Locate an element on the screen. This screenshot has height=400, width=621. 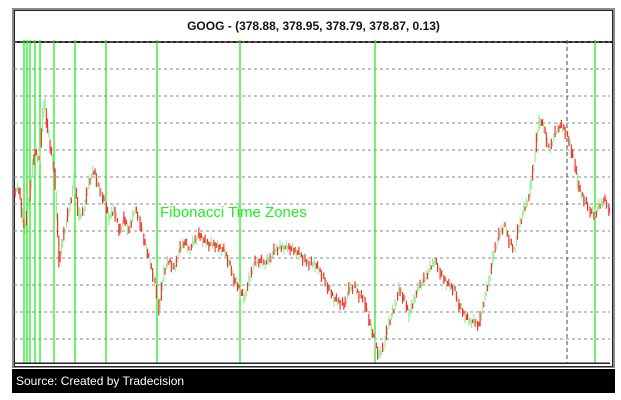
annotation-label: Fibonacci Time Zones is located at coordinates (233, 212).